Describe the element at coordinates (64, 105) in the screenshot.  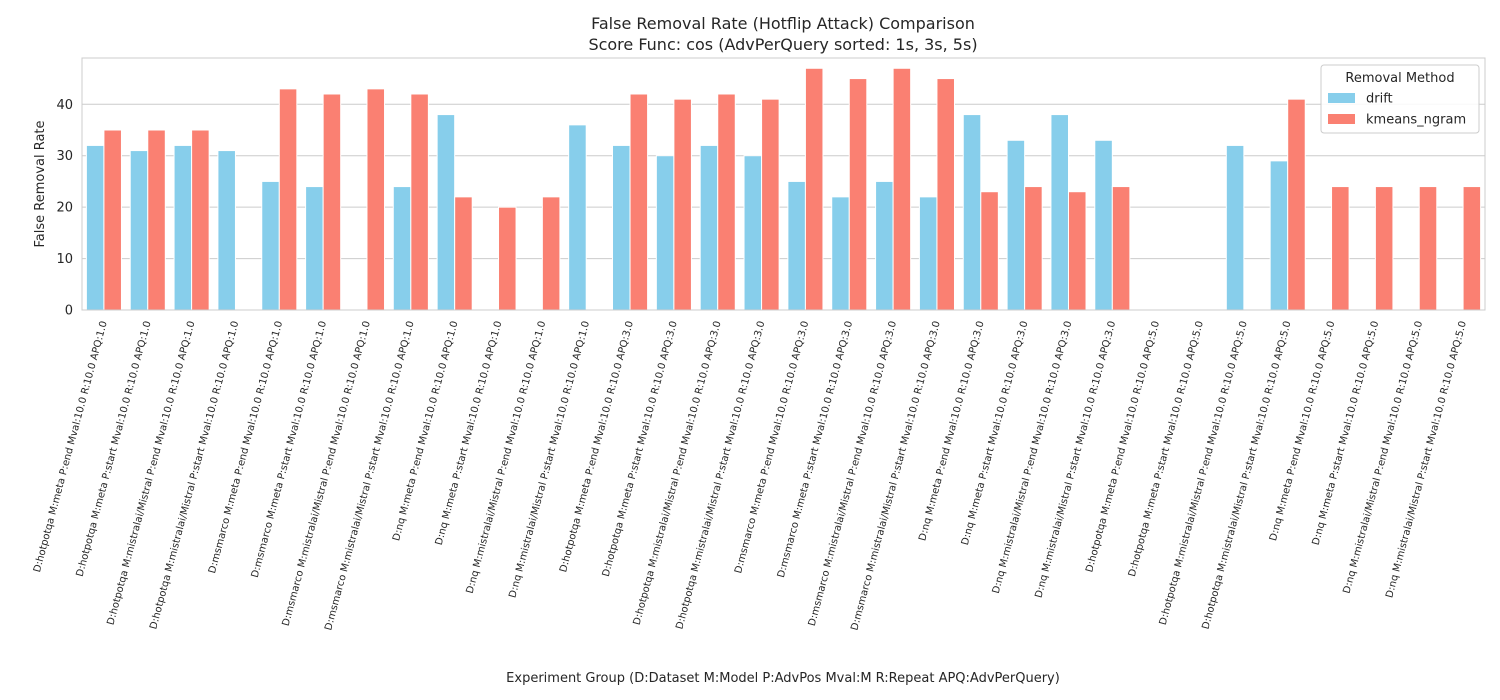
I see `y-tick-label: 40` at that location.